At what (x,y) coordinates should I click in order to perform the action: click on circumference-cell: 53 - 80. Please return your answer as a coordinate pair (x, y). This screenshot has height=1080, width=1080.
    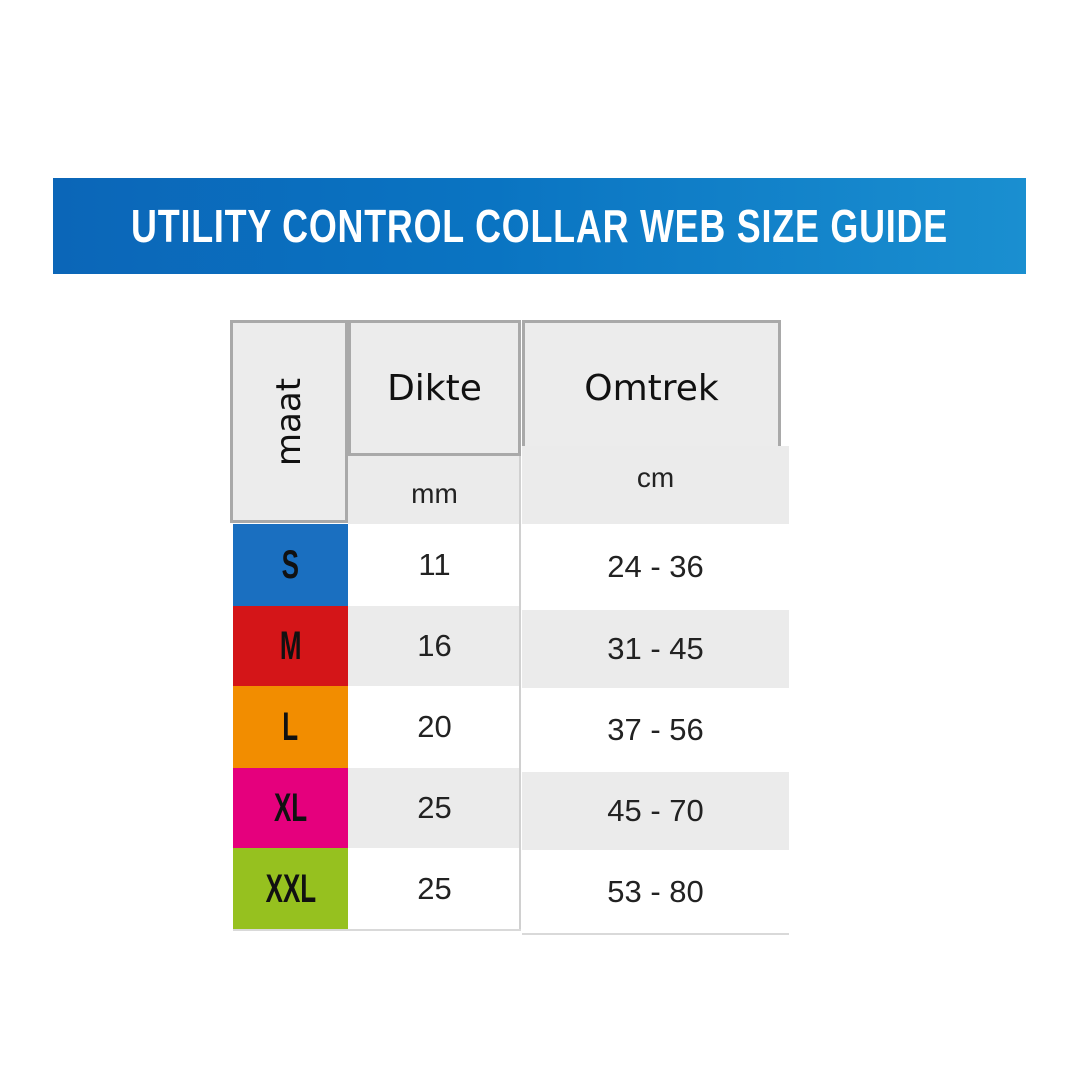
    Looking at the image, I should click on (655, 892).